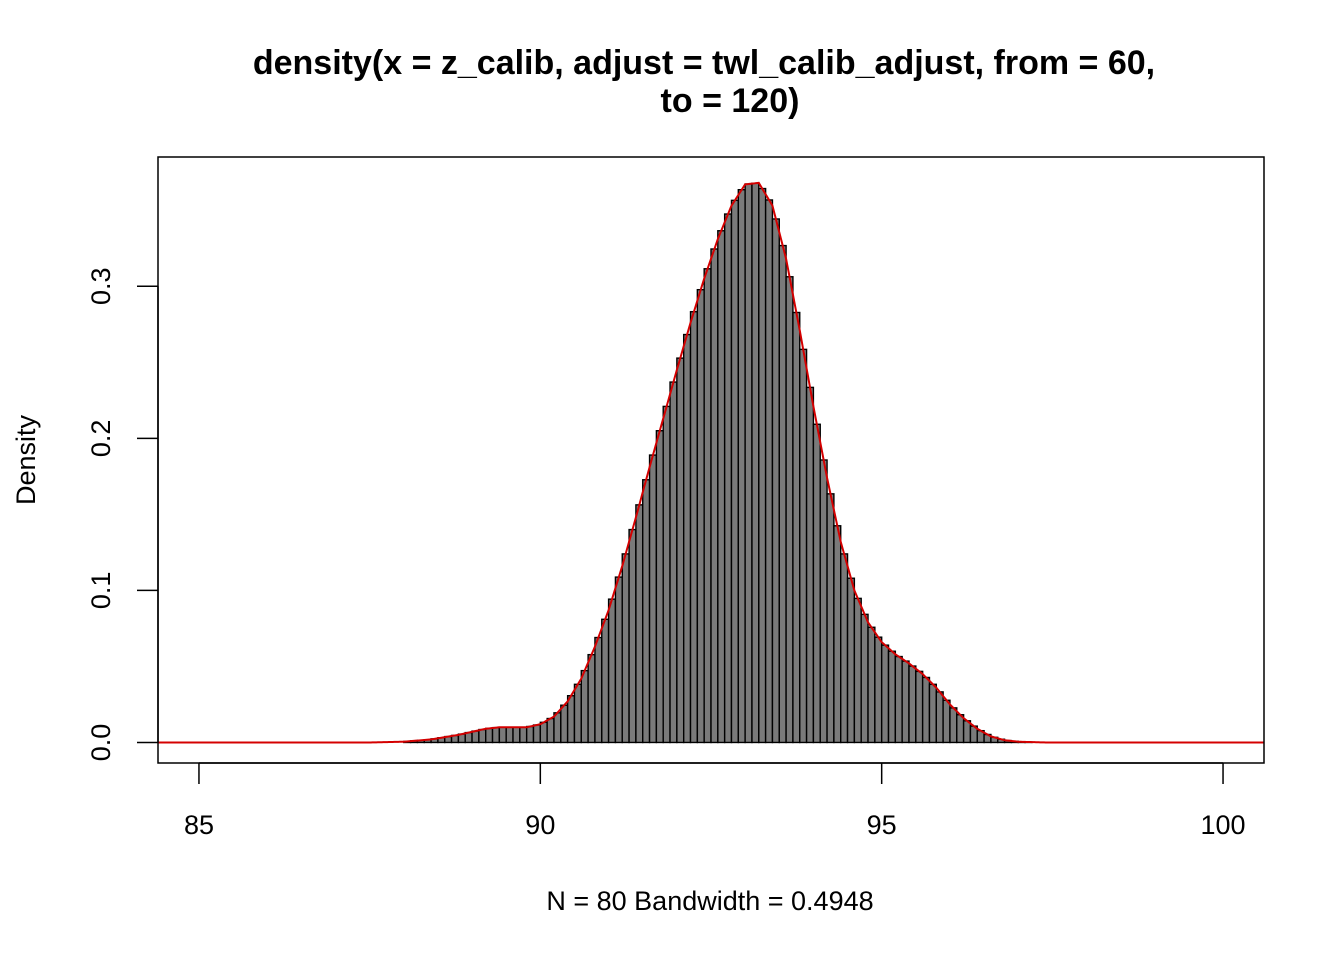 This screenshot has width=1344, height=960. What do you see at coordinates (101, 591) in the screenshot?
I see `y-tick-label: 0.1` at bounding box center [101, 591].